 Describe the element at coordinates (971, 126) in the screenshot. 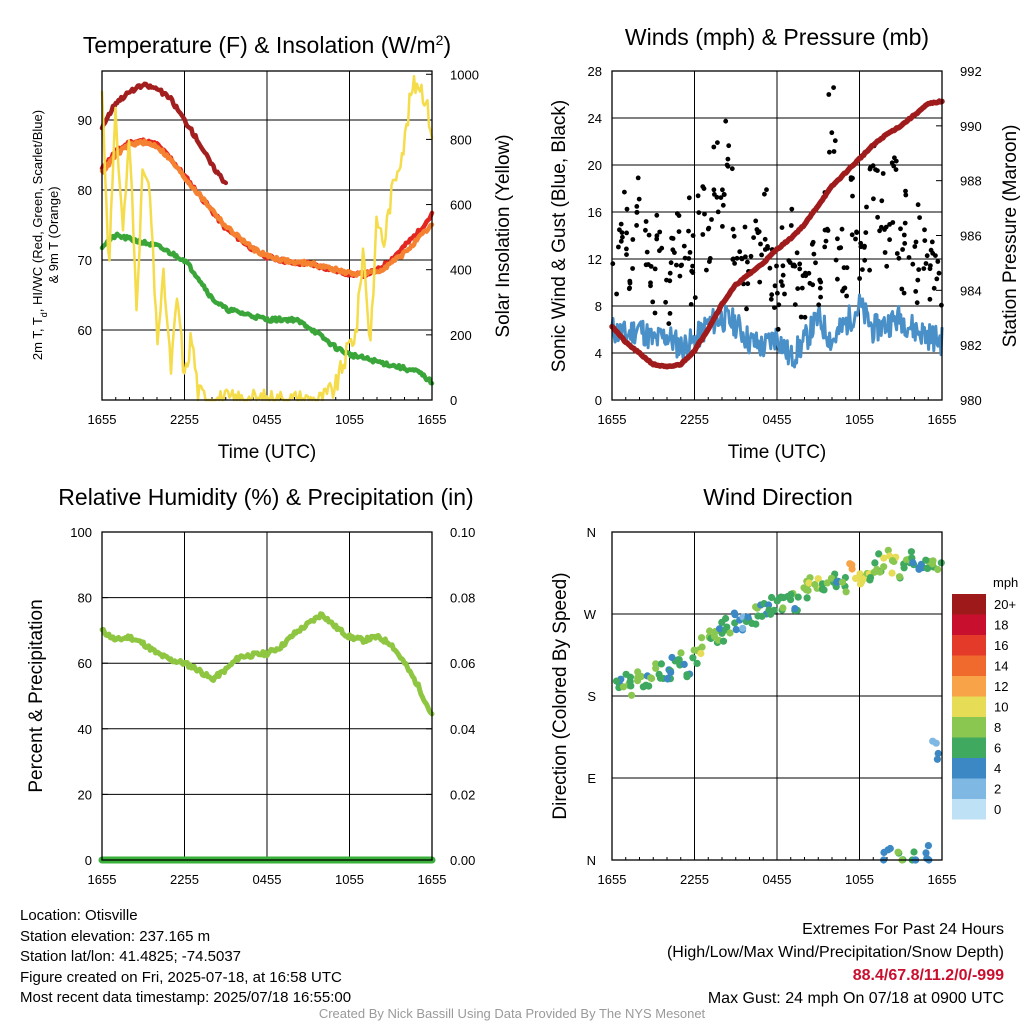

I see `winds-right-tick-label: 990` at that location.